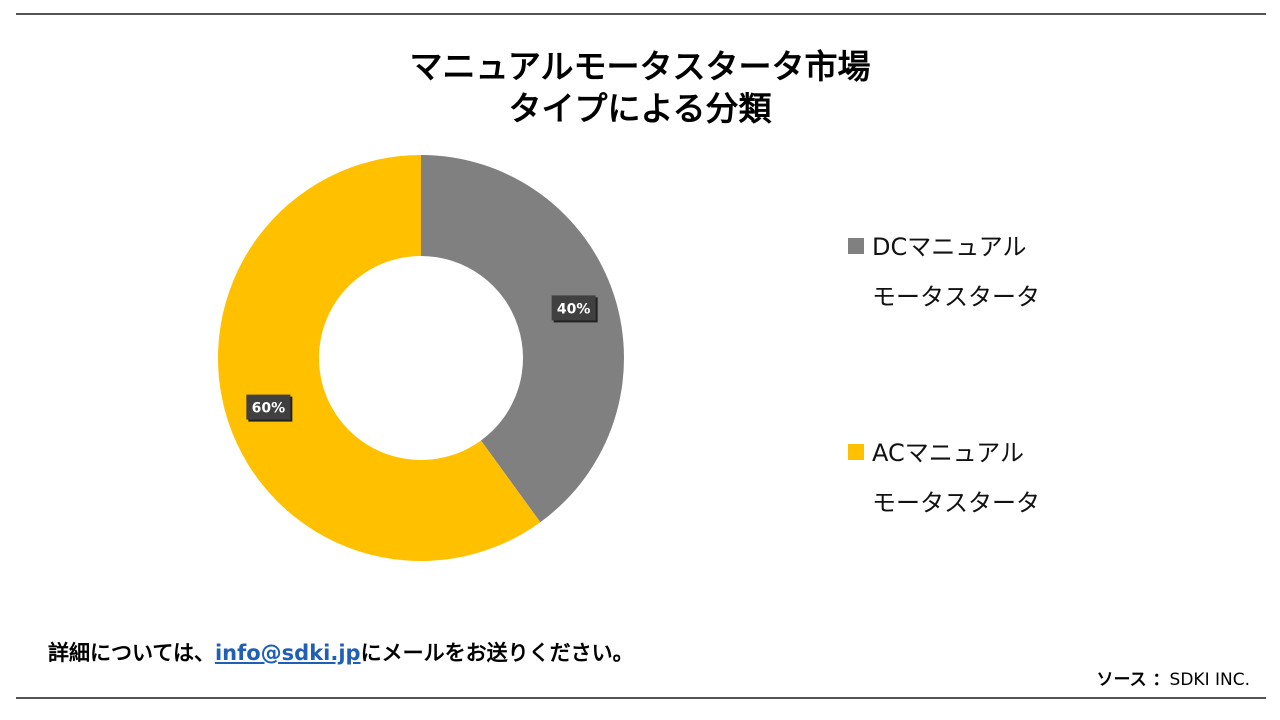 This screenshot has height=720, width=1280. I want to click on chart-title-line2: タイプによる分類, so click(640, 108).